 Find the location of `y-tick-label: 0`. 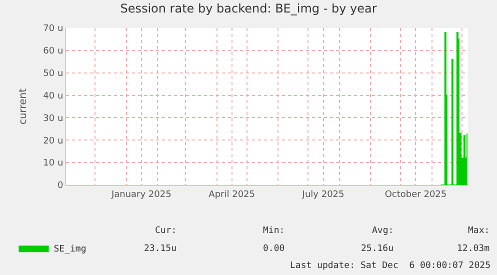

y-tick-label: 0 is located at coordinates (60, 186).